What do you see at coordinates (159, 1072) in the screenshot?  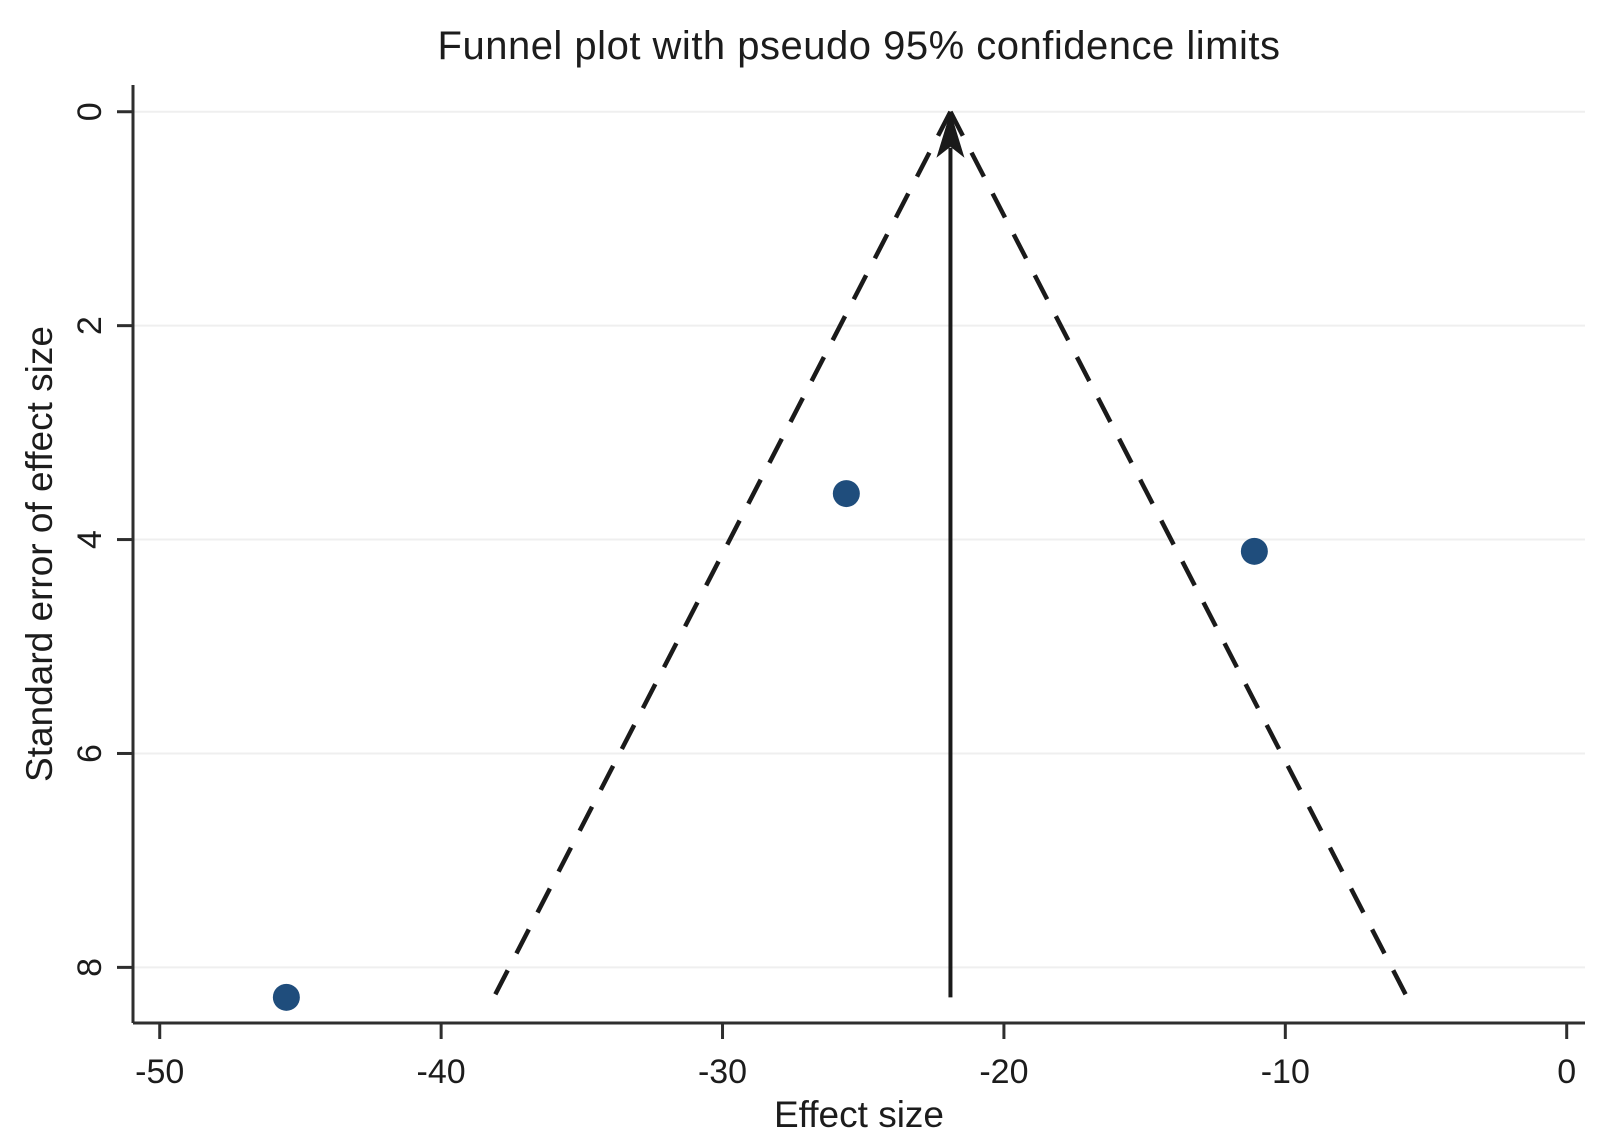 I see `x-tick-label: -50` at bounding box center [159, 1072].